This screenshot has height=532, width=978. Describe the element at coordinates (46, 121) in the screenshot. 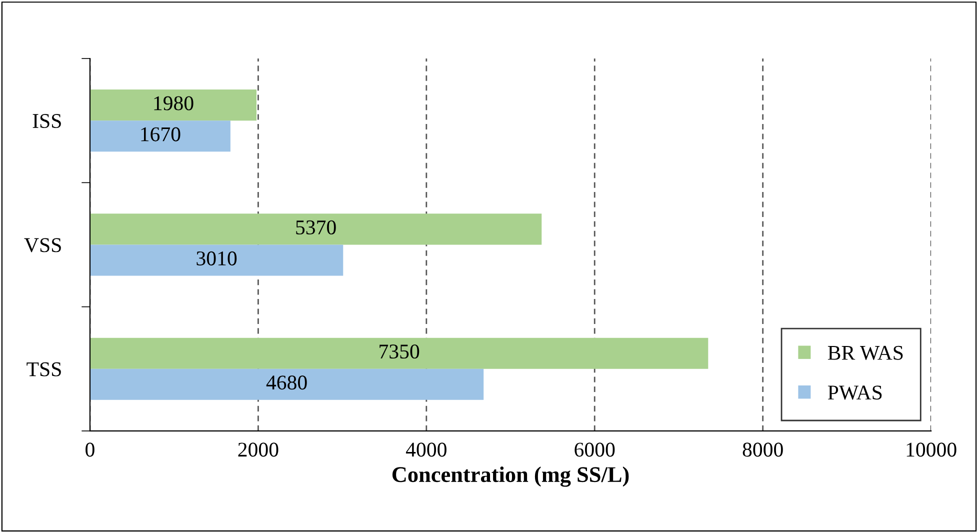

I see `y-tick-label: ISS` at that location.